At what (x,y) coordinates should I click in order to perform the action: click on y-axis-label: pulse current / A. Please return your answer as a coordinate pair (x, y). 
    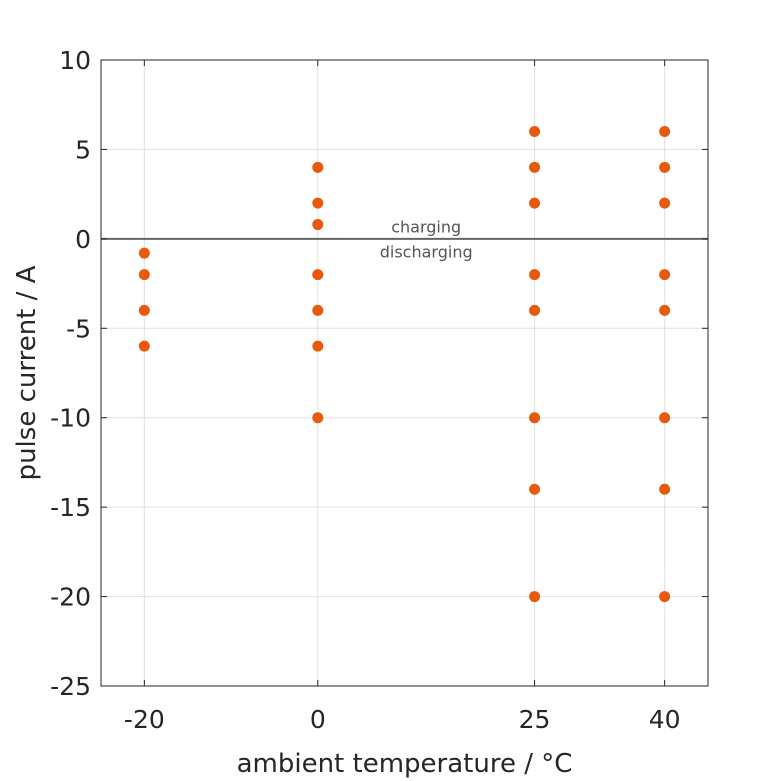
    Looking at the image, I should click on (27, 372).